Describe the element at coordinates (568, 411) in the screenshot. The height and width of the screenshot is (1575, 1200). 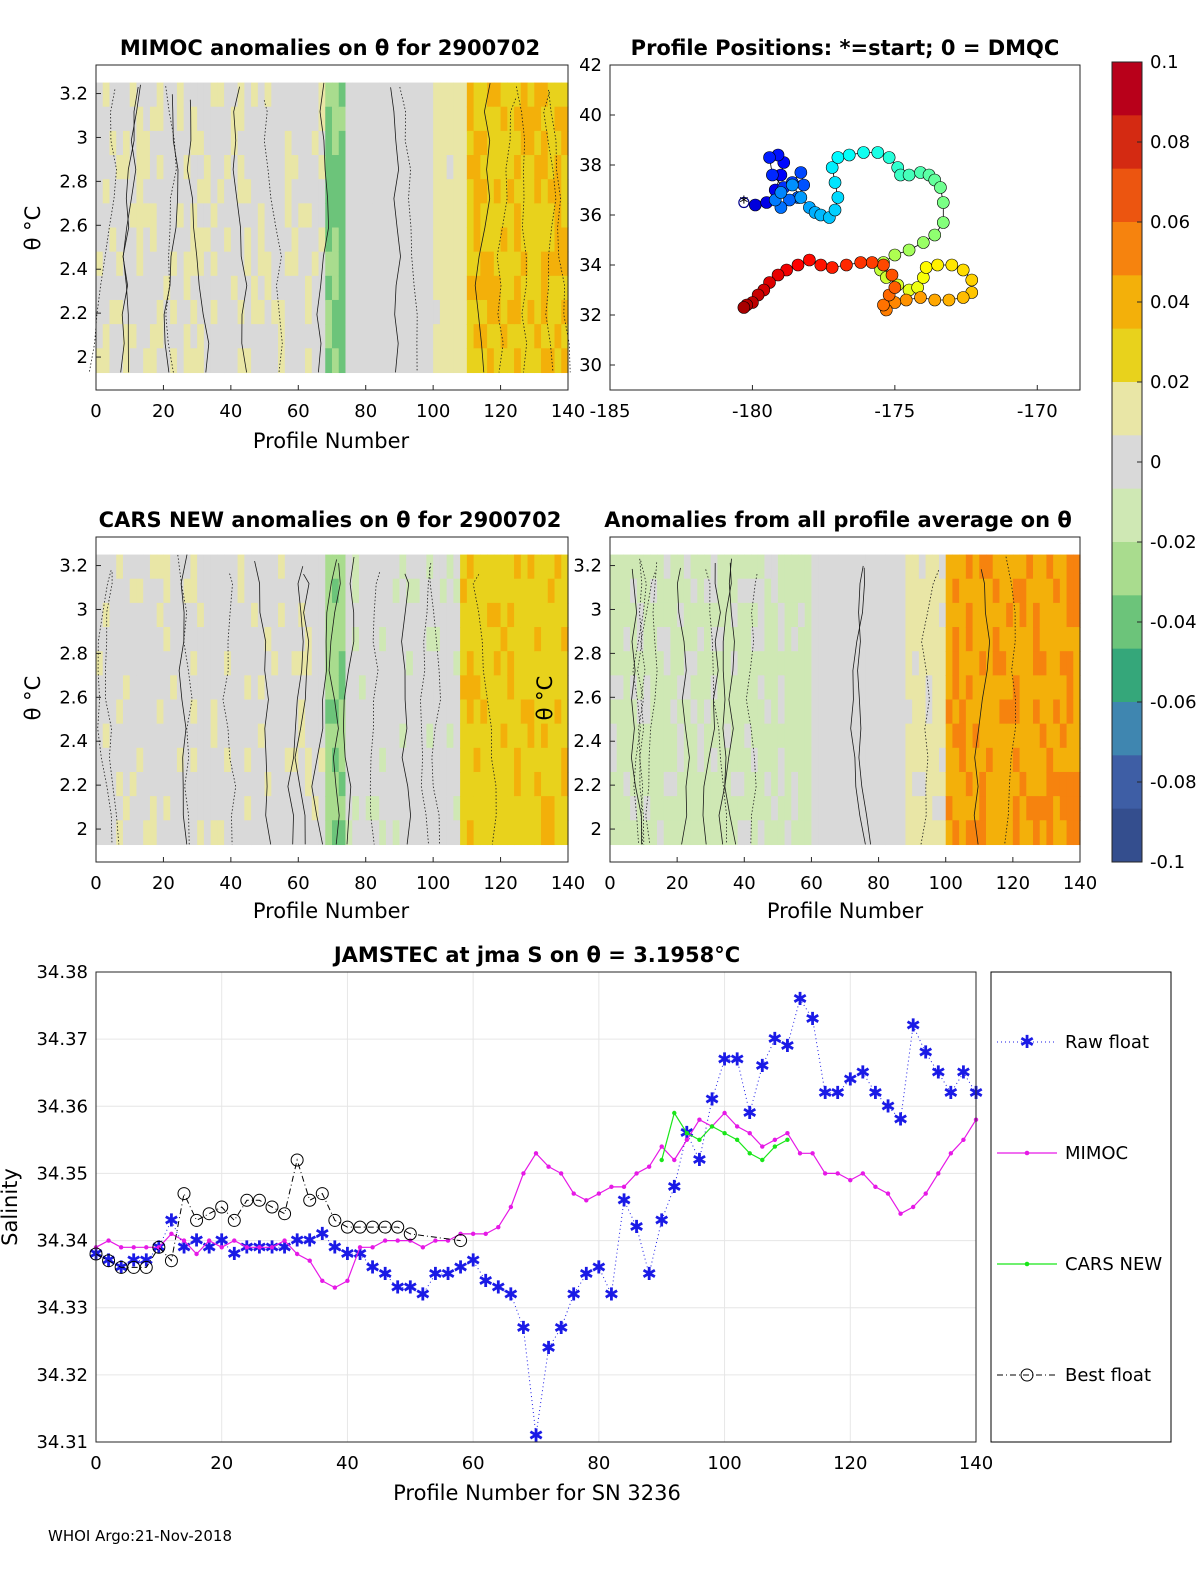
I see `mimoc-xtick-label: 140` at that location.